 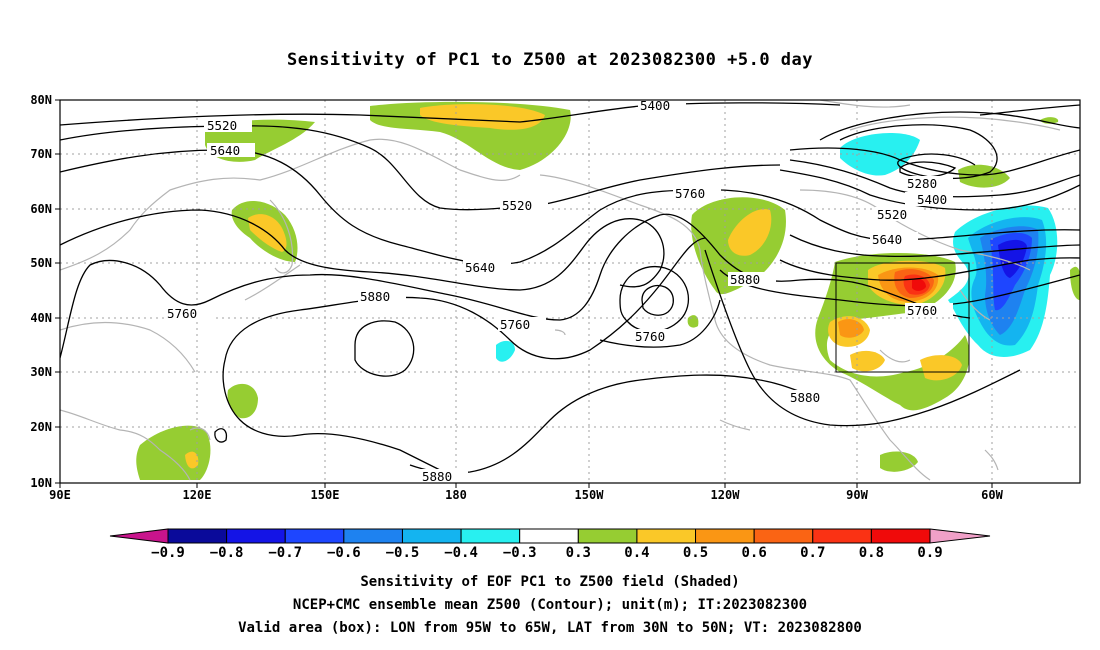 I want to click on lat-label: 20N, so click(x=41, y=427).